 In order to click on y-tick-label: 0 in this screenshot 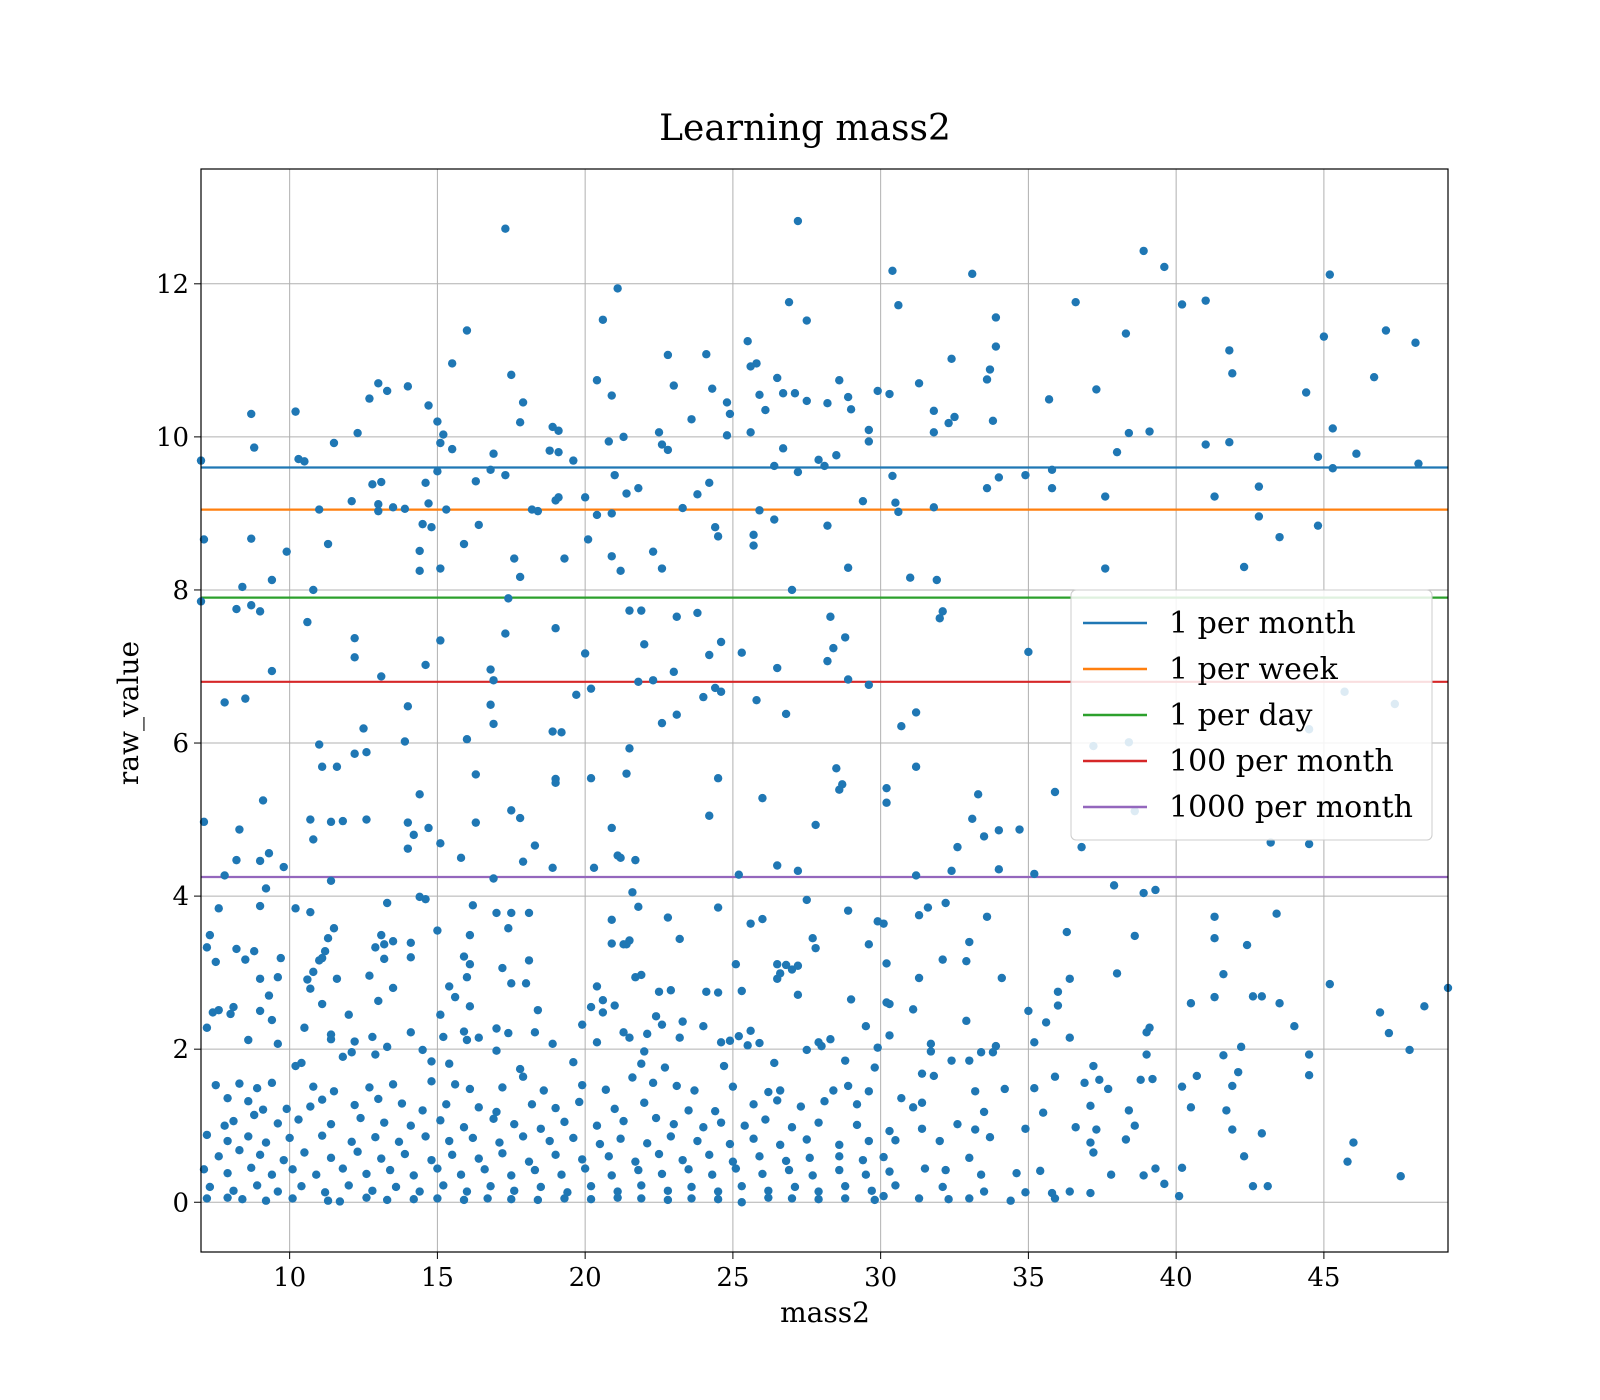, I will do `click(180, 1203)`.